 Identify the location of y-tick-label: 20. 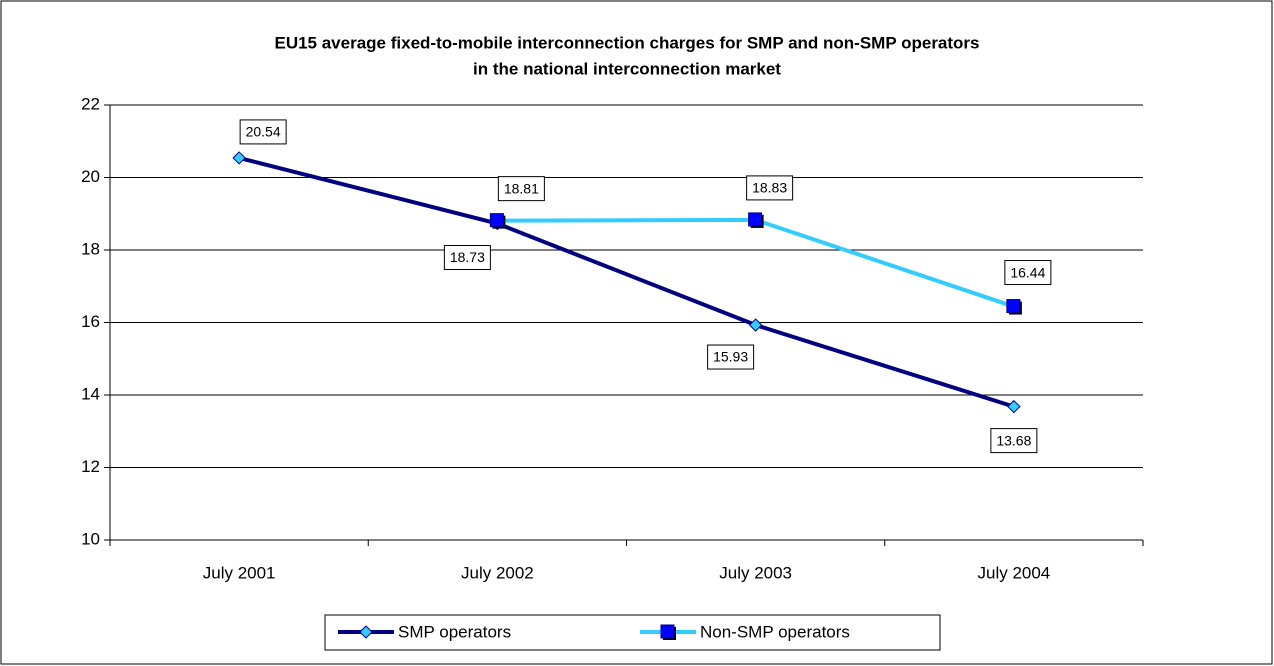
(90, 176).